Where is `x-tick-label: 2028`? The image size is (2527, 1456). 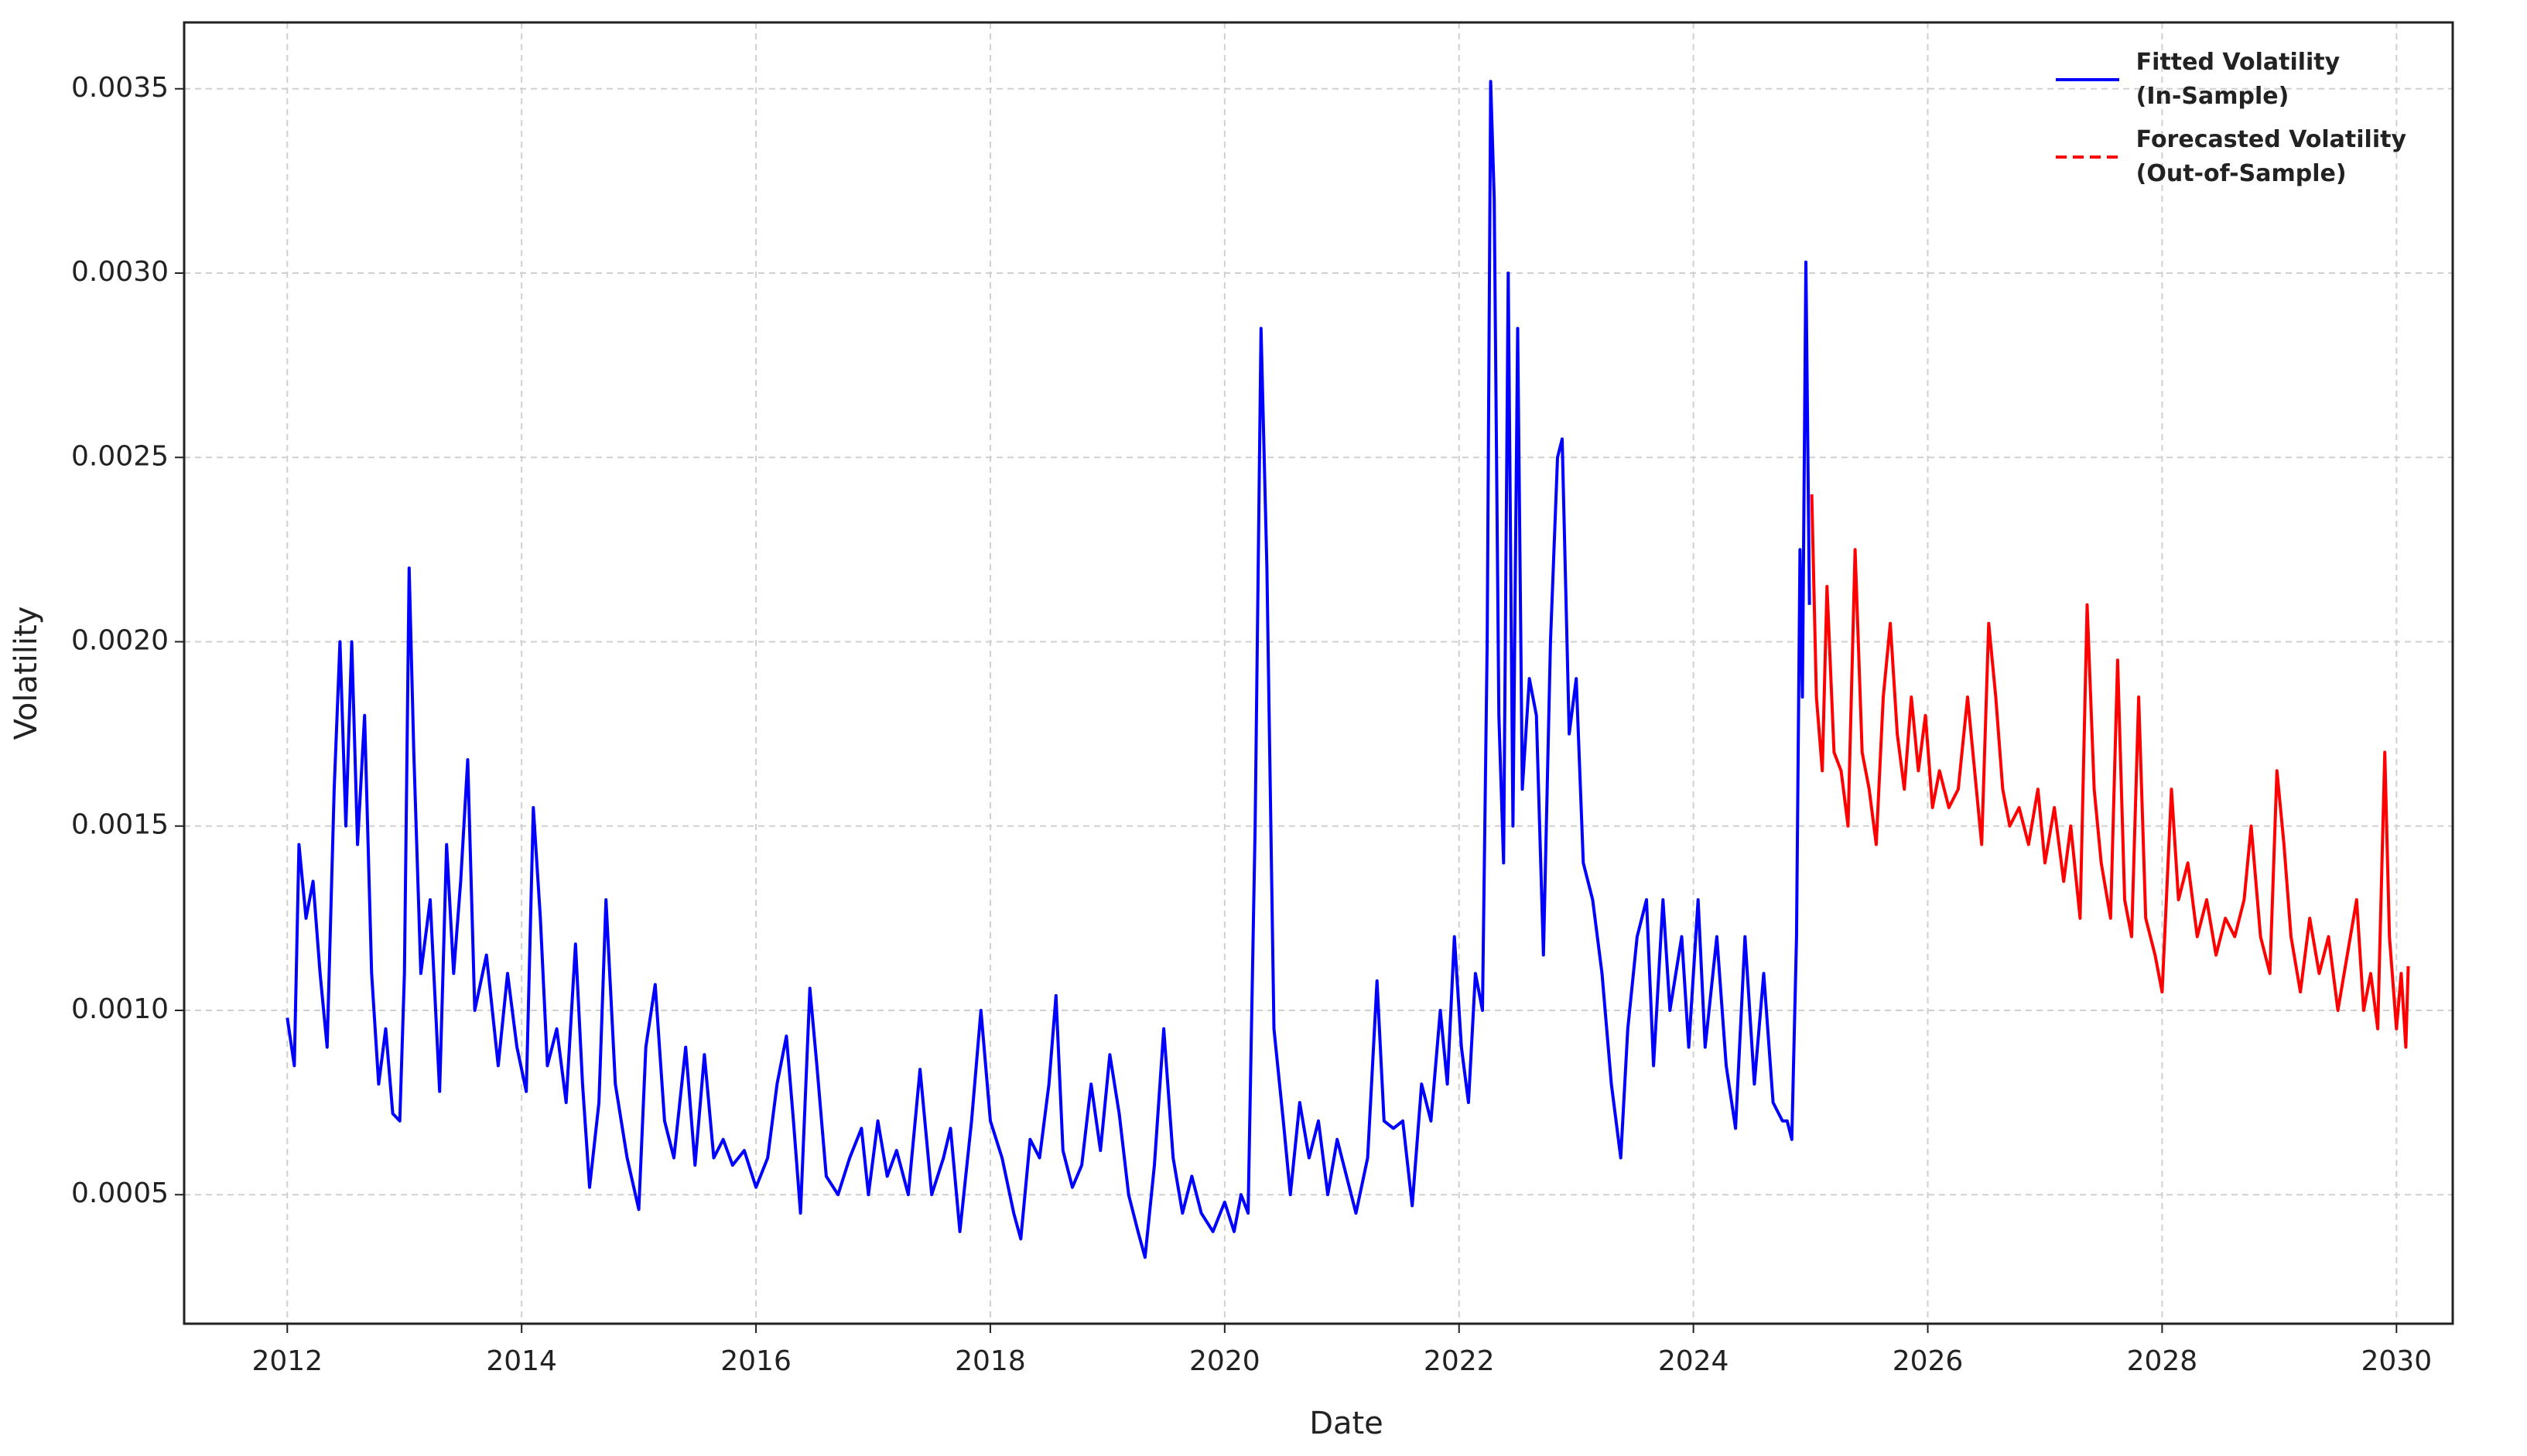
x-tick-label: 2028 is located at coordinates (2162, 1361).